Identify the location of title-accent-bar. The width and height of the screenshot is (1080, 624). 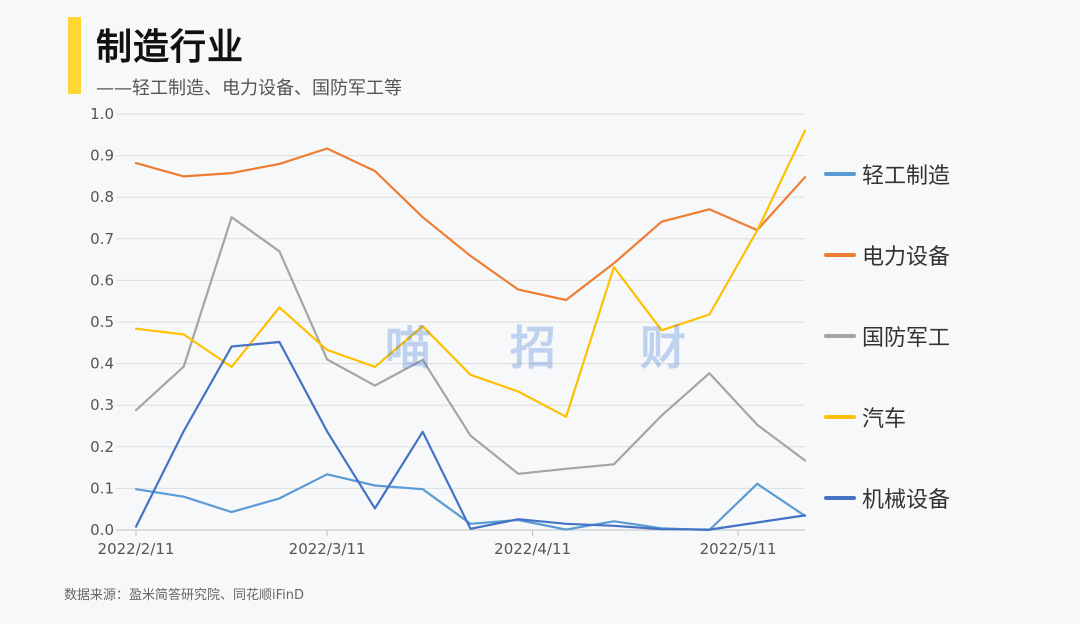
(74, 55).